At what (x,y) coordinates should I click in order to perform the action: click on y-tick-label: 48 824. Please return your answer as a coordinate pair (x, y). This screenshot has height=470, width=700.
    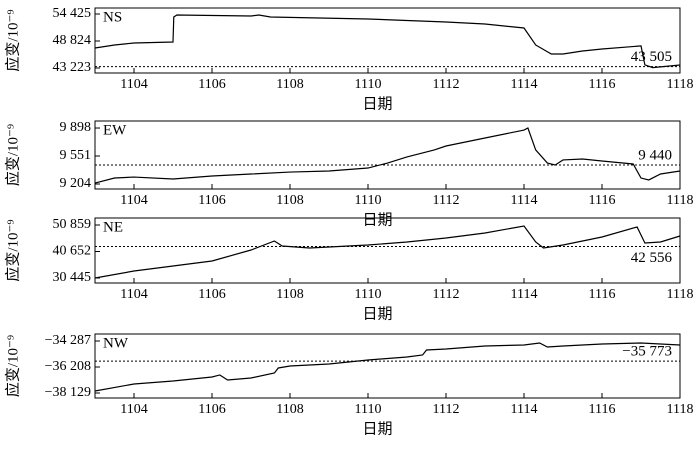
    Looking at the image, I should click on (72, 40).